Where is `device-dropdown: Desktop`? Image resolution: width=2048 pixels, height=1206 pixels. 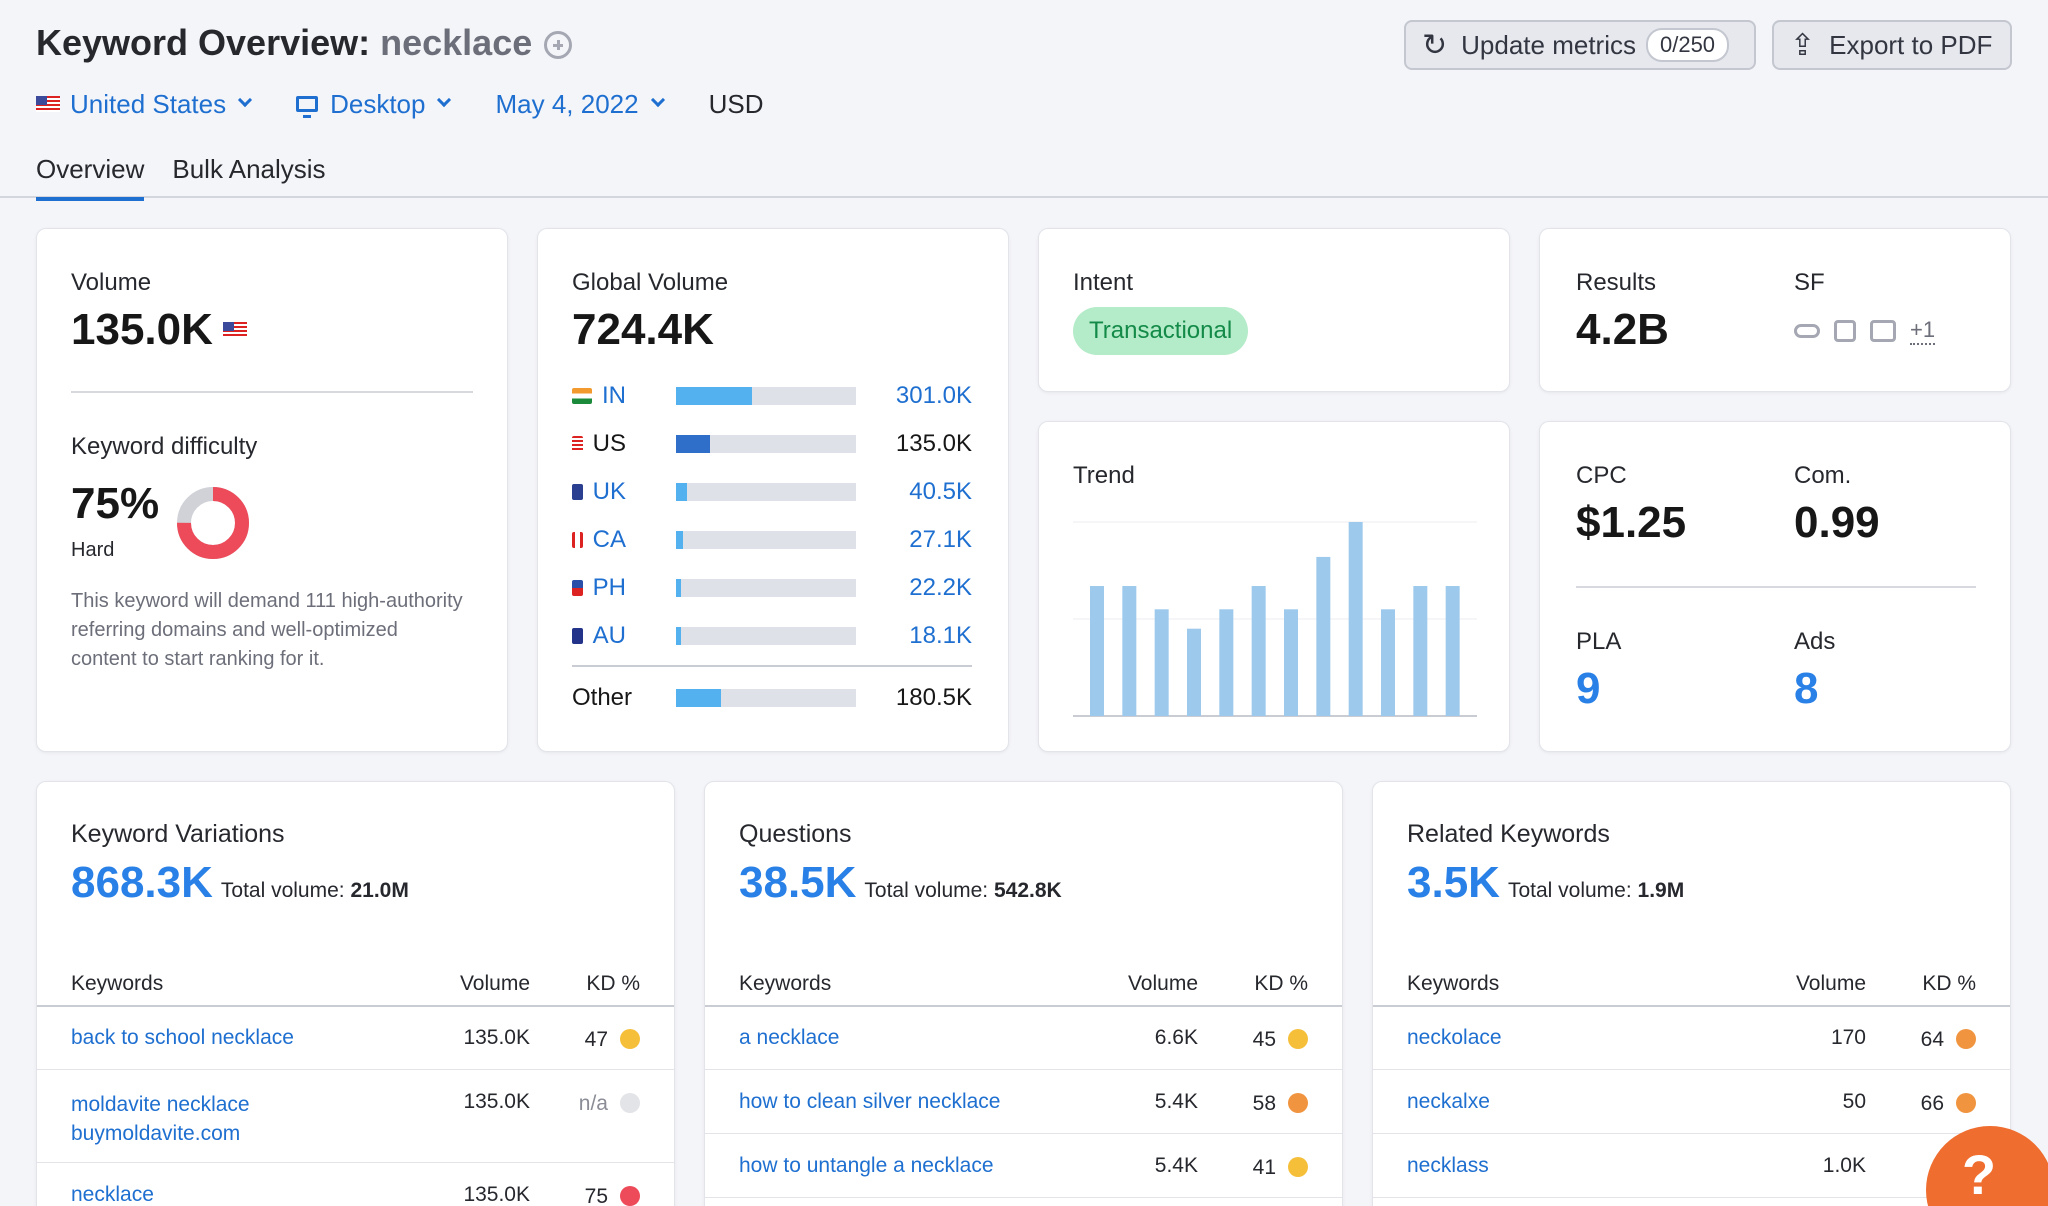
device-dropdown: Desktop is located at coordinates (374, 104).